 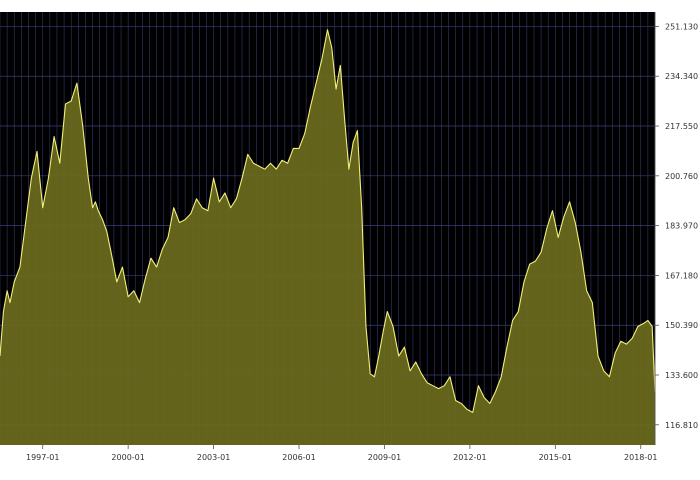 I want to click on y-tick-label: 251.130, so click(x=681, y=26).